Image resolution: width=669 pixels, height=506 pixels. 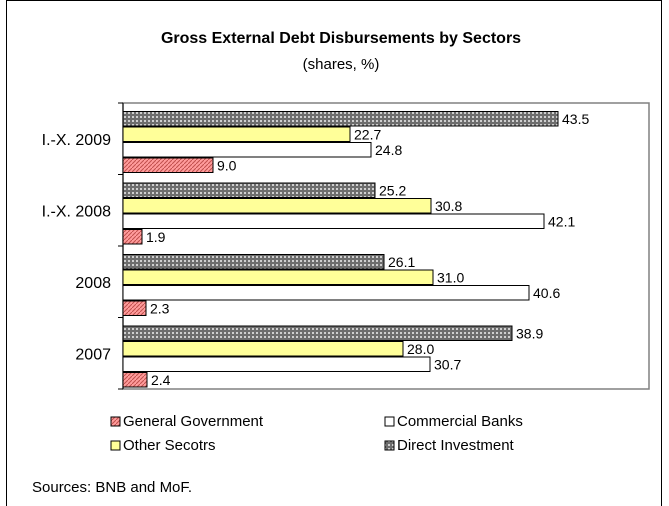 What do you see at coordinates (341, 64) in the screenshot?
I see `chart-subtitle: (shares, %)` at bounding box center [341, 64].